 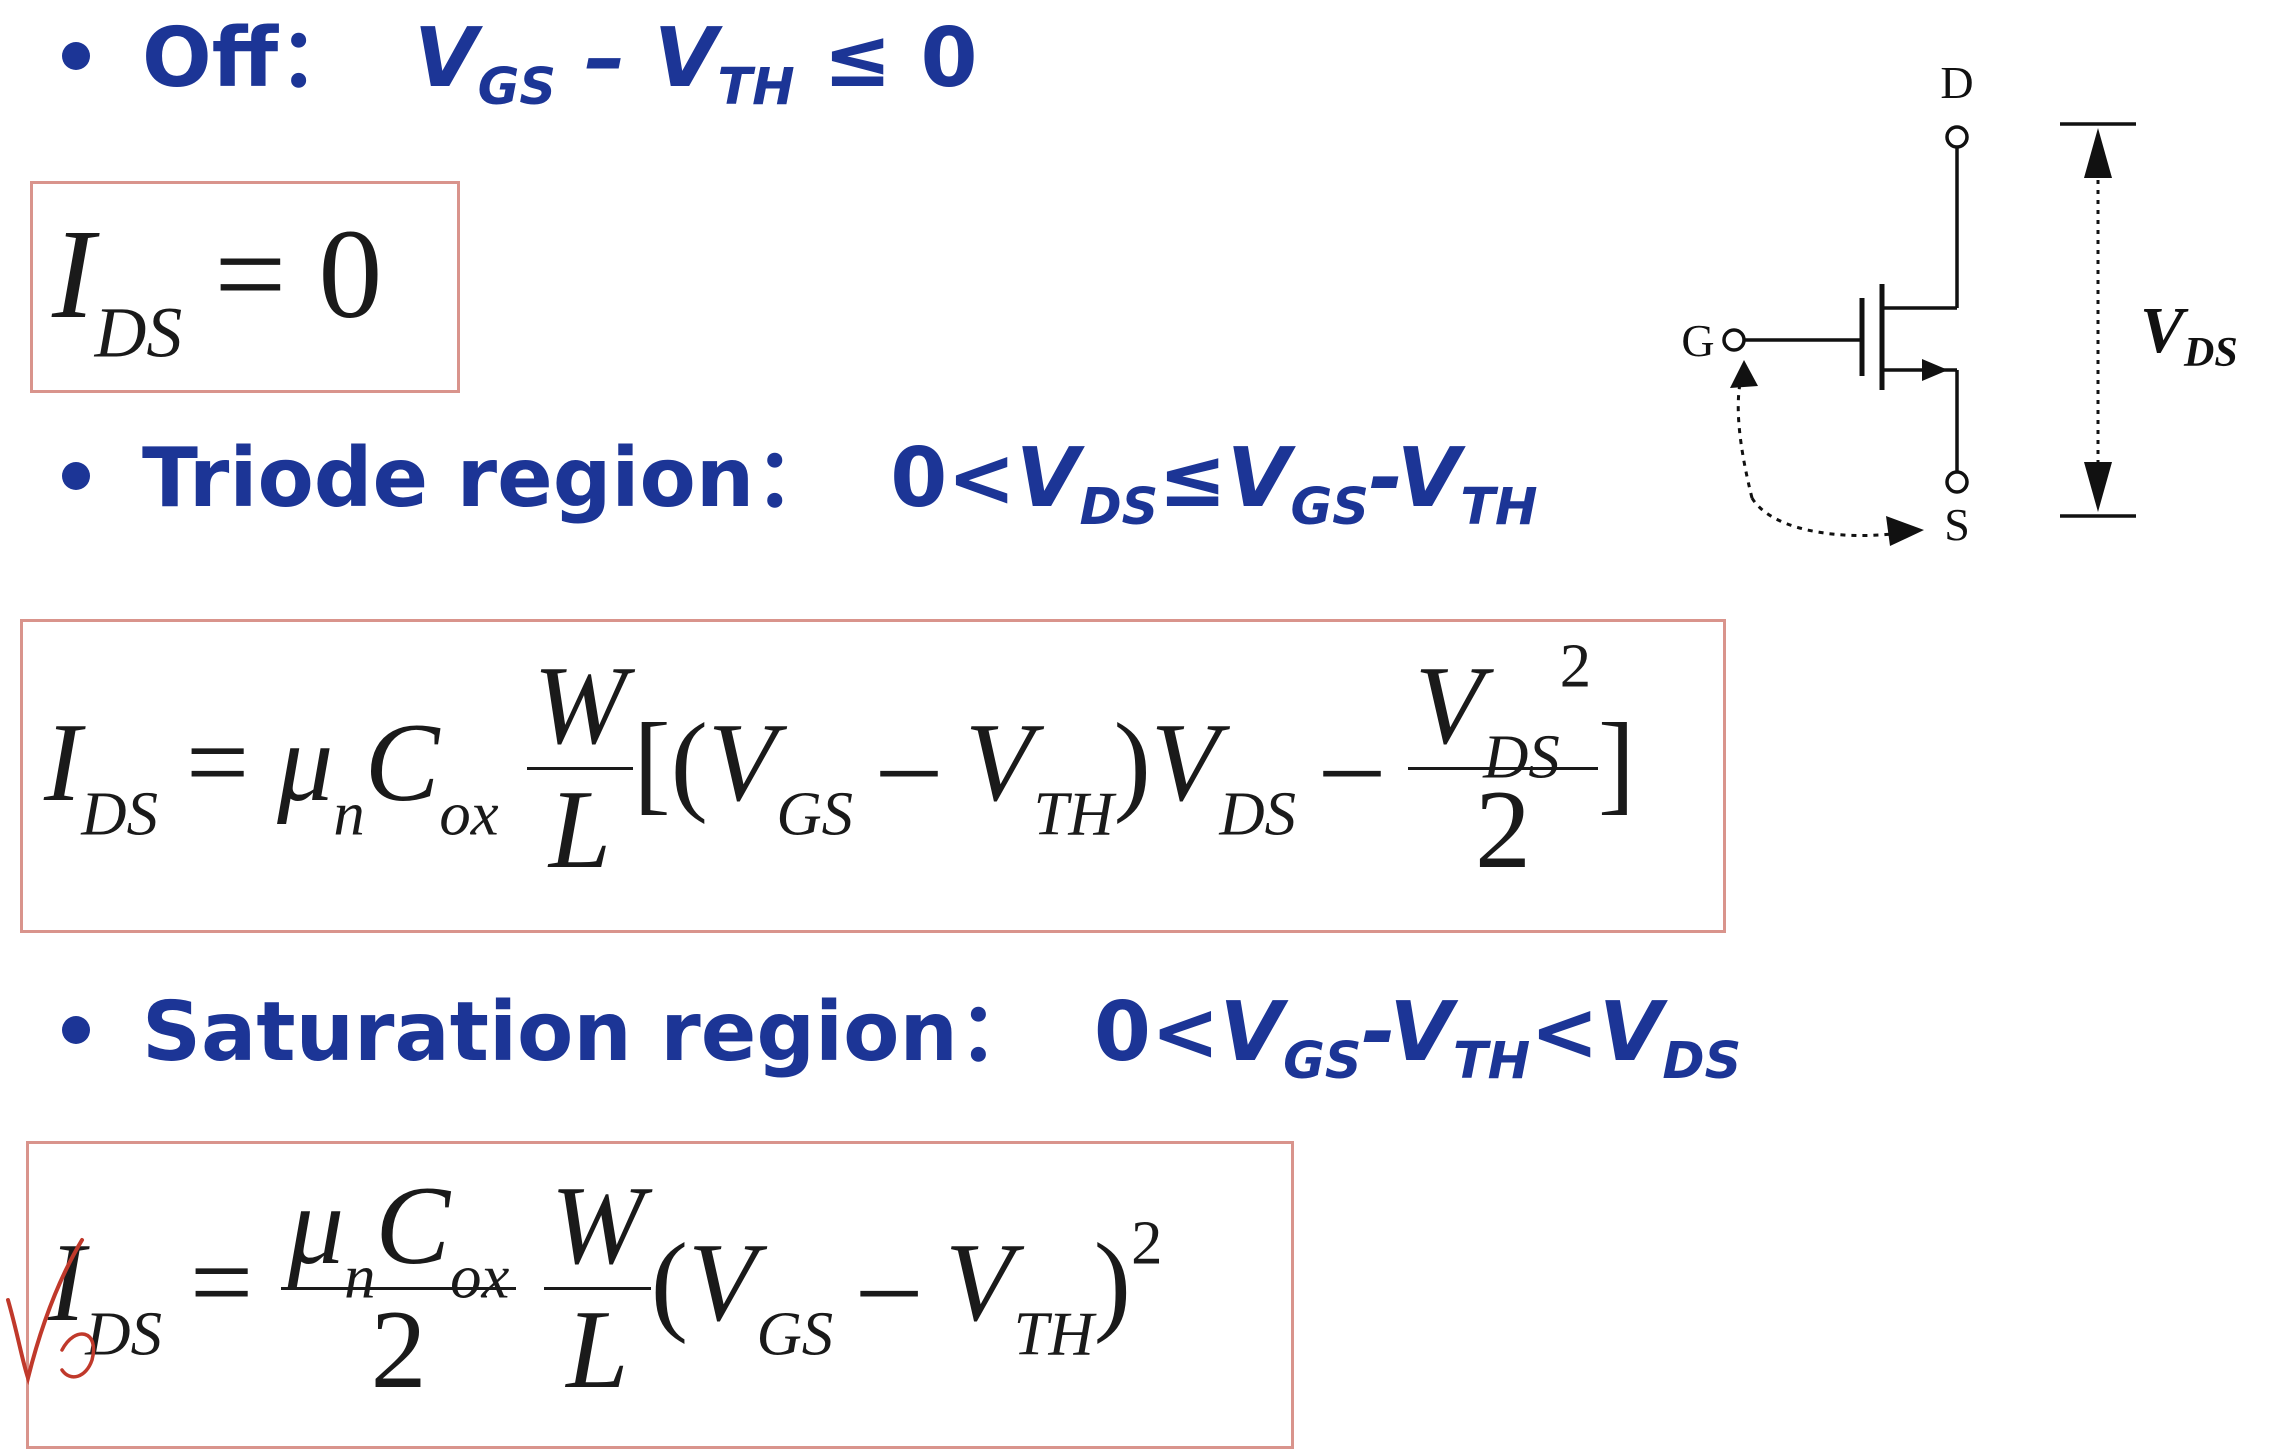 What do you see at coordinates (217, 288) in the screenshot?
I see `off-equation: IDS = 0` at bounding box center [217, 288].